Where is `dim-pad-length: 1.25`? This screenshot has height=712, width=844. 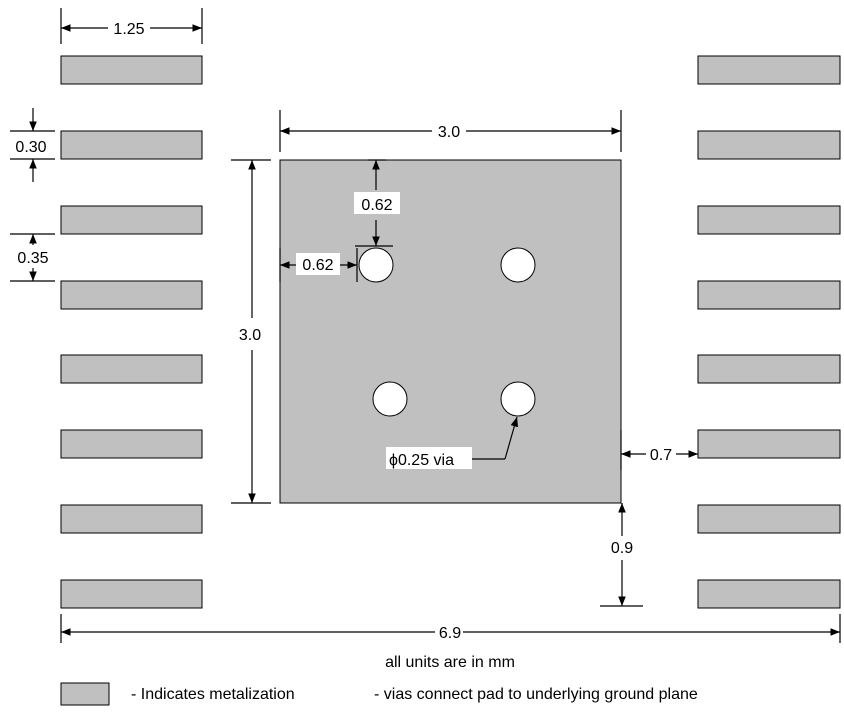
dim-pad-length: 1.25 is located at coordinates (131, 26).